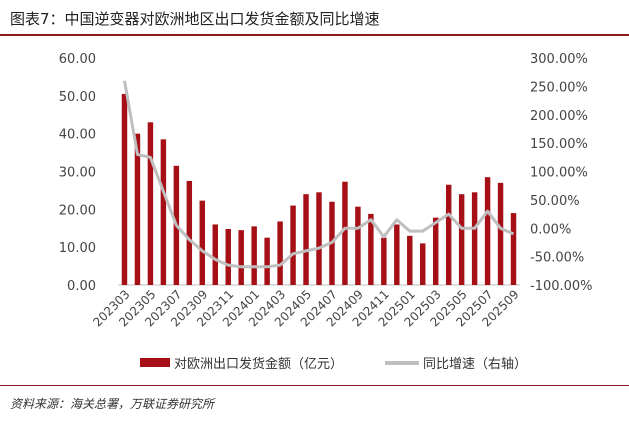 This screenshot has width=629, height=427. Describe the element at coordinates (259, 364) in the screenshot. I see `legend-label-bar: 对欧洲出口发货金额（亿元）` at that location.